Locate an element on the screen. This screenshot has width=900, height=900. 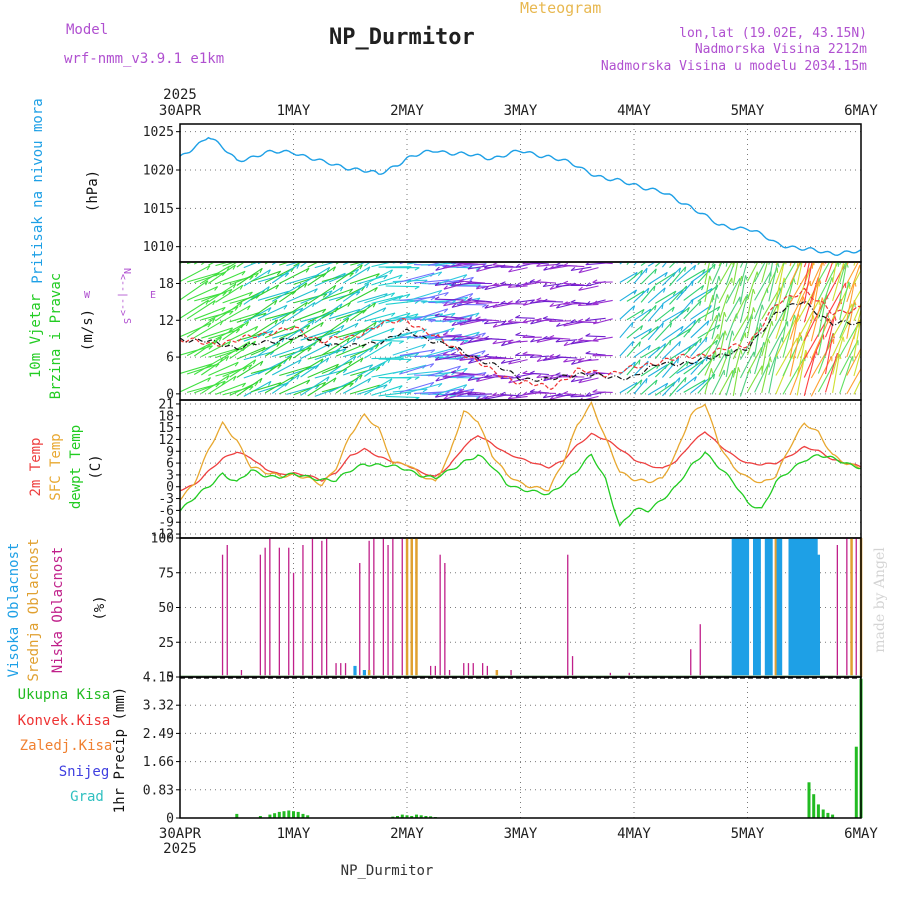
precip-ylabel: 1hr Precip (mm) is located at coordinates (120, 750).